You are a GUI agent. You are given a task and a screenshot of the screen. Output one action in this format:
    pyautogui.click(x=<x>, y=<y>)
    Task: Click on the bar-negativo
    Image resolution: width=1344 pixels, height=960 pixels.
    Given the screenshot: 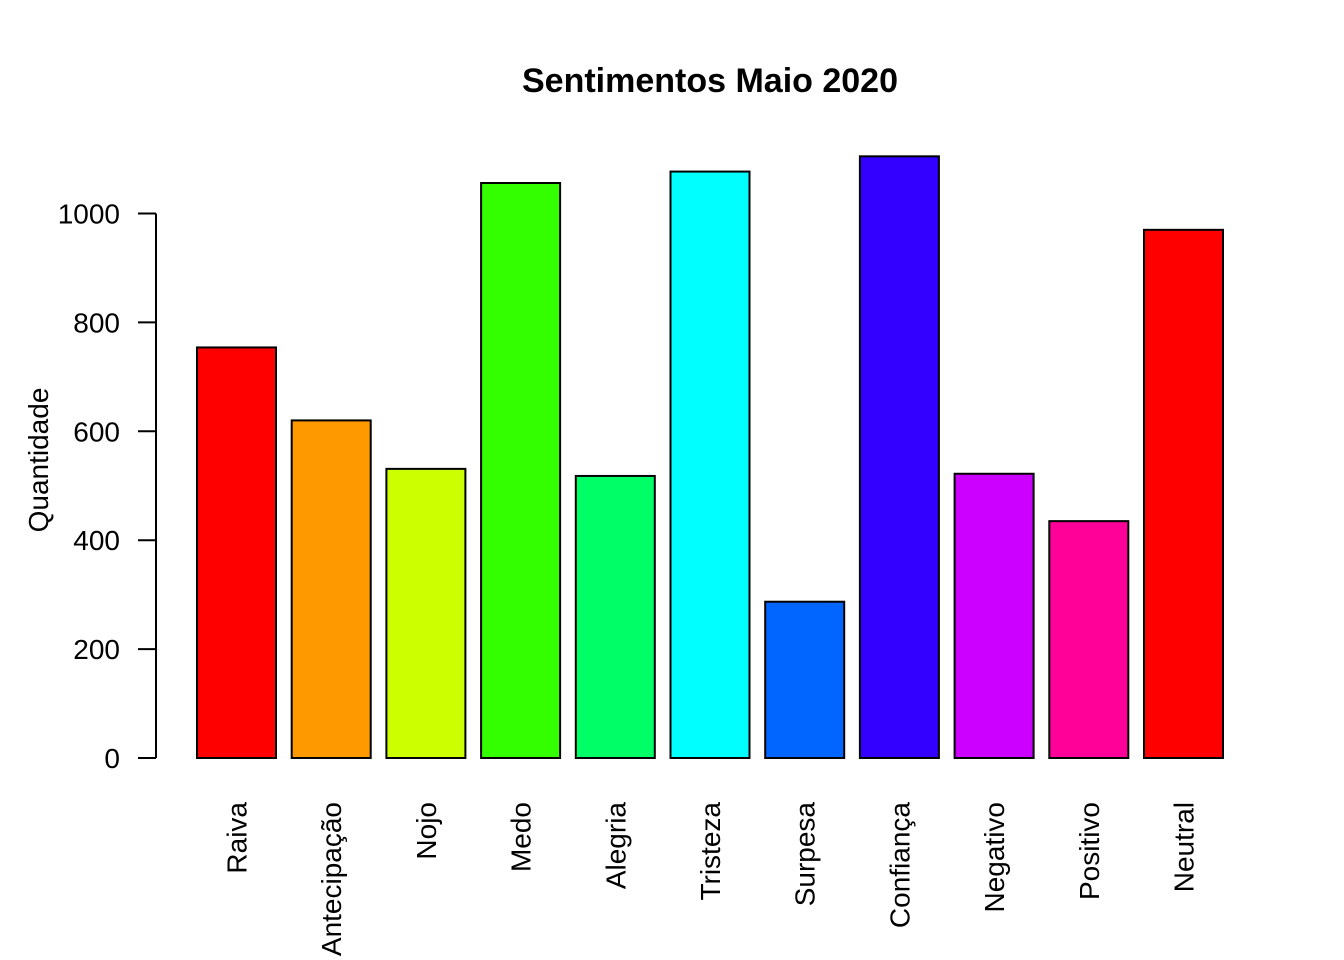 What is the action you would take?
    pyautogui.click(x=994, y=615)
    